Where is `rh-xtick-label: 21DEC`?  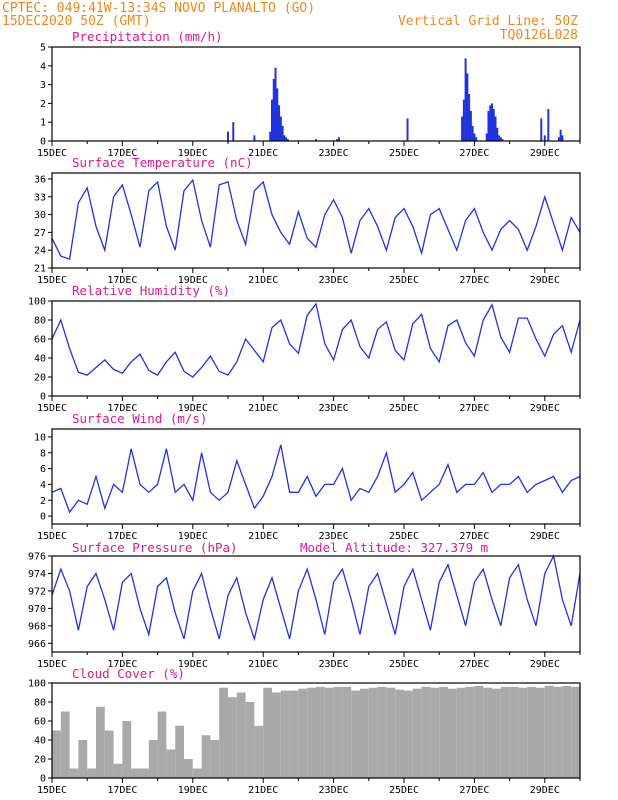 rh-xtick-label: 21DEC is located at coordinates (263, 408).